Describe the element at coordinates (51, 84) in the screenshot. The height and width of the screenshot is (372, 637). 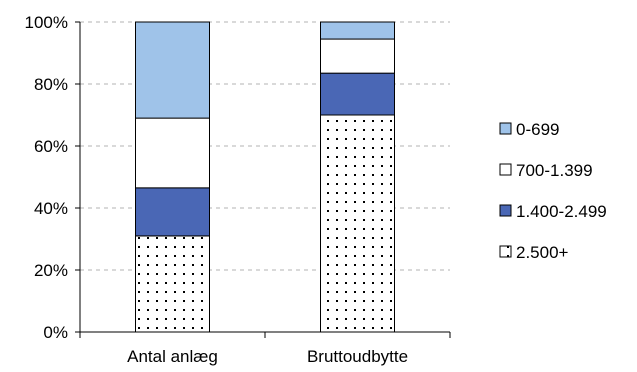
I see `y-tick-label: 80%` at that location.